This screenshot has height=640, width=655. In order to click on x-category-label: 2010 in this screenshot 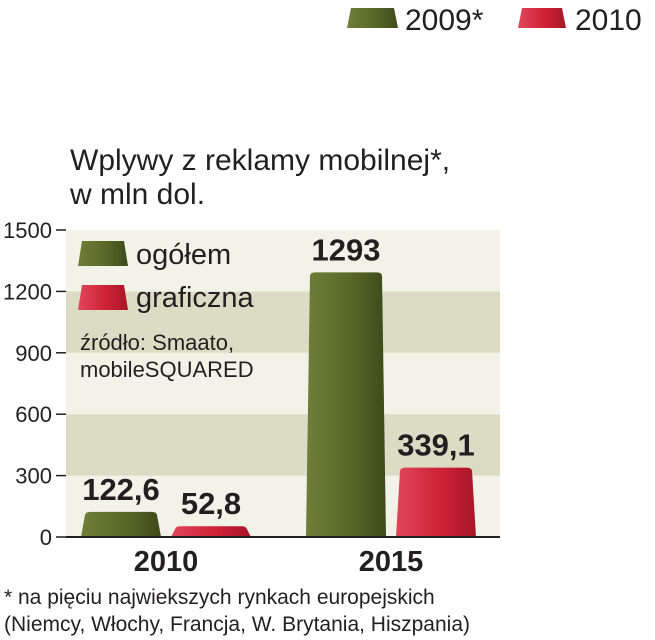, I will do `click(166, 562)`.